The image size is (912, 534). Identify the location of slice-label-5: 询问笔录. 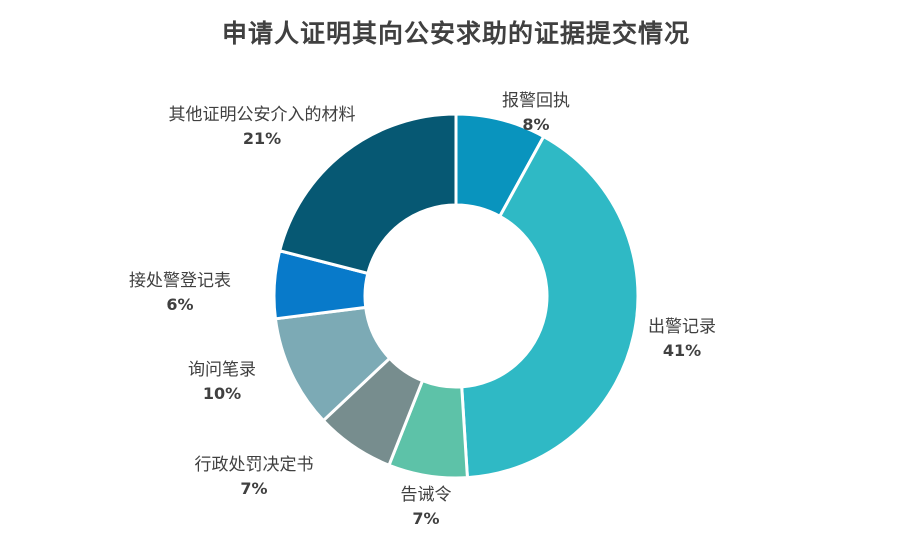
(222, 370).